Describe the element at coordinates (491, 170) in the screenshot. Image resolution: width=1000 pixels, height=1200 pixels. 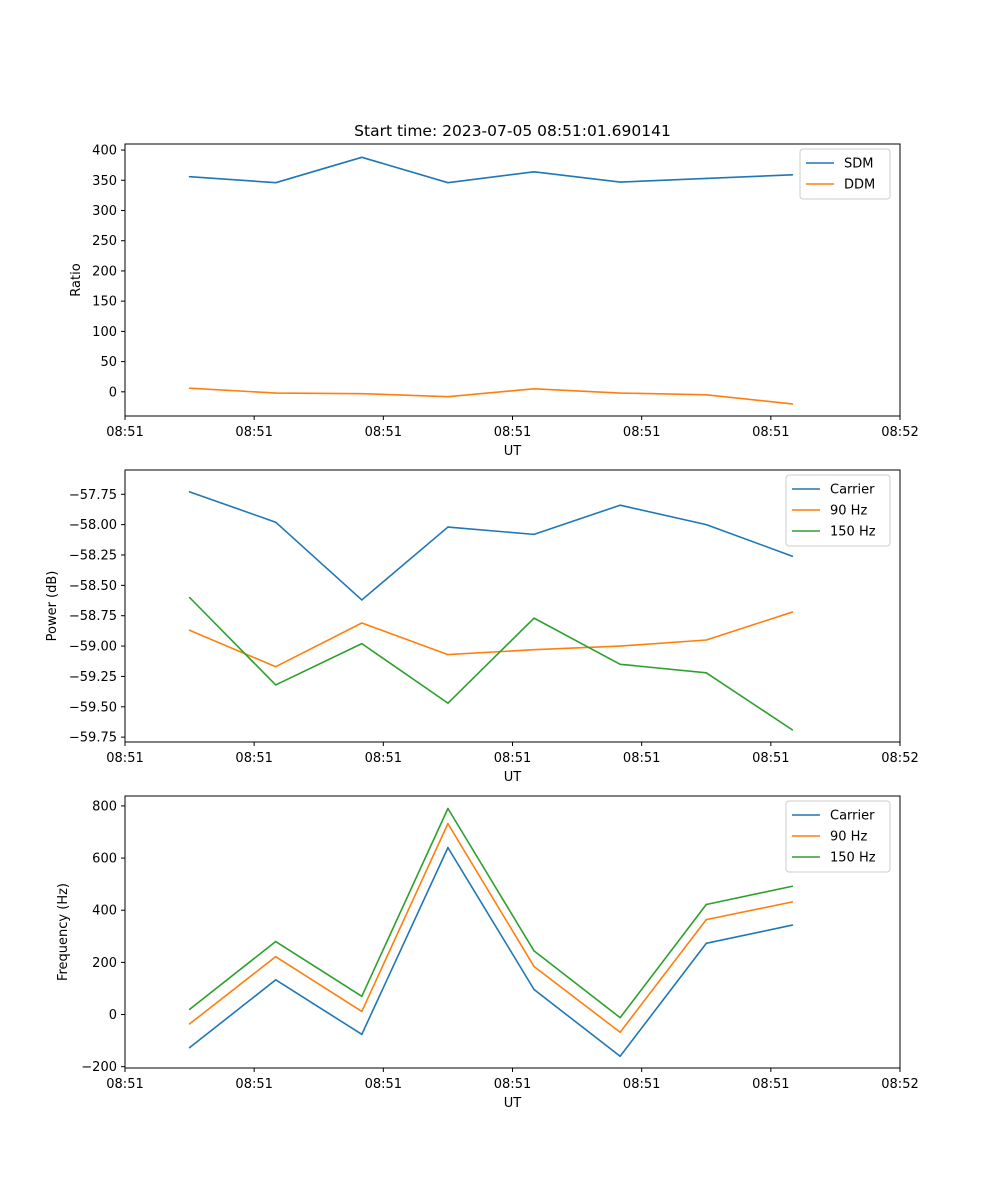
I see `series-line-sdm` at that location.